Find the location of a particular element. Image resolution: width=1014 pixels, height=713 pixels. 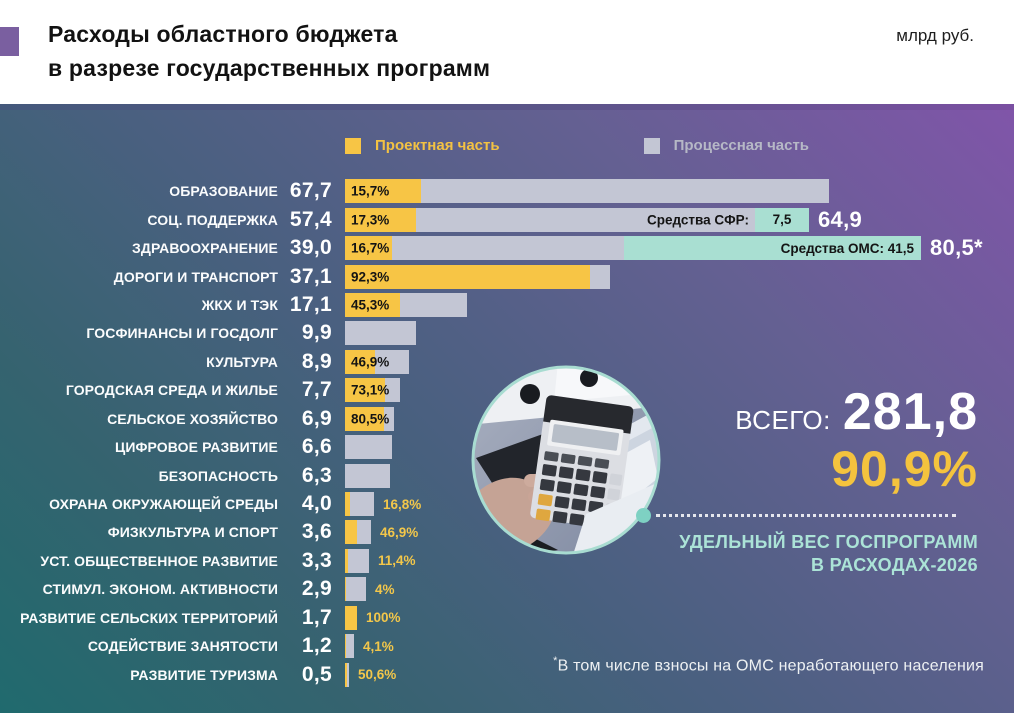

extra-funds-label: Средства ОМС: 41,5 is located at coordinates (847, 248).